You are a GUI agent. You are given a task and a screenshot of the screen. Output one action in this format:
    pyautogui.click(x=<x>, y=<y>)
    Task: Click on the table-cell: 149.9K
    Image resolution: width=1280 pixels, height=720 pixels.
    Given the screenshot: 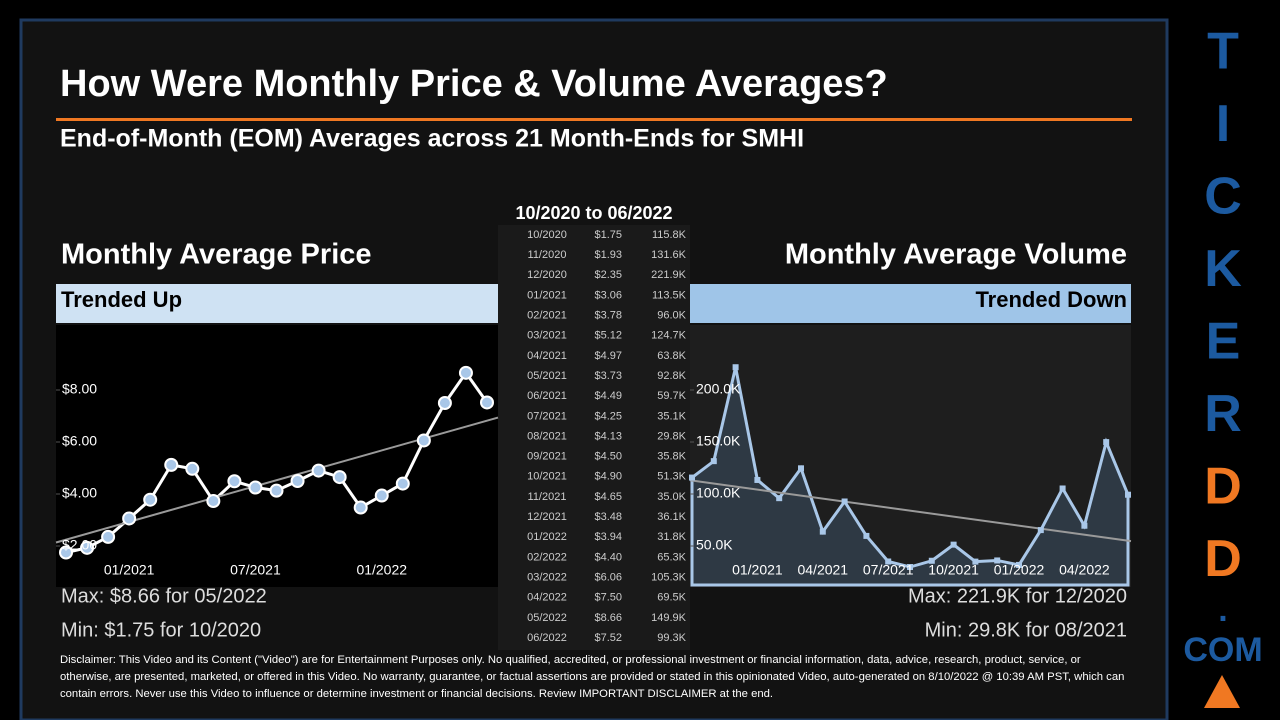 What is the action you would take?
    pyautogui.click(x=669, y=618)
    